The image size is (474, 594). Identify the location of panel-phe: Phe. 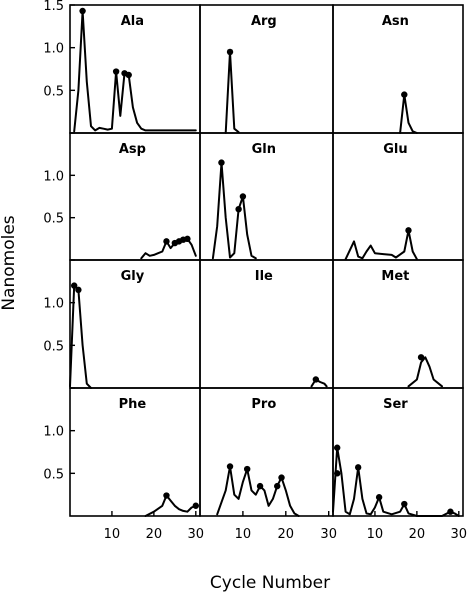
(135, 452).